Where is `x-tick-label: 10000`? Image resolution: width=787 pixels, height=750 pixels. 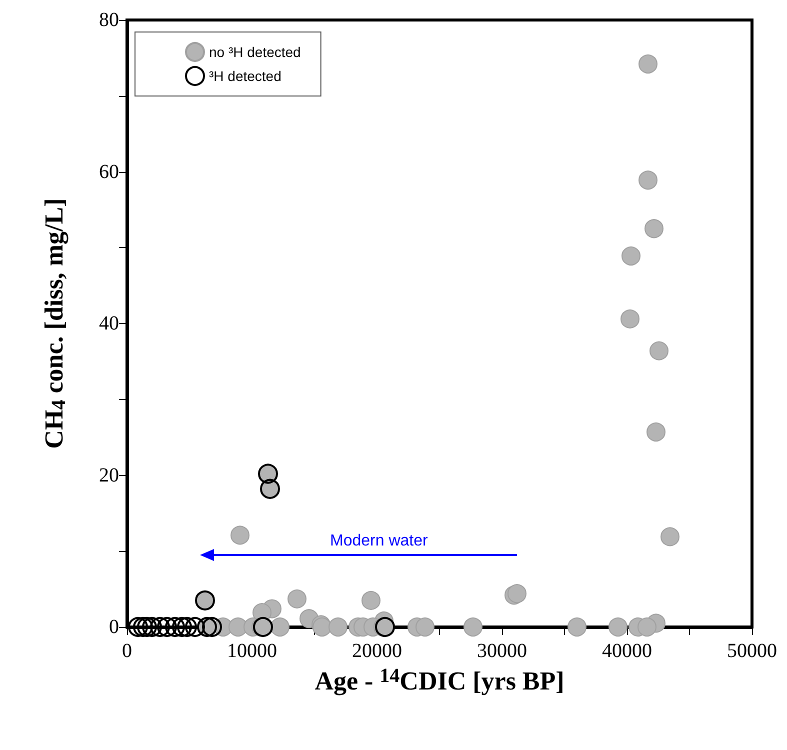 x-tick-label: 10000 is located at coordinates (252, 651).